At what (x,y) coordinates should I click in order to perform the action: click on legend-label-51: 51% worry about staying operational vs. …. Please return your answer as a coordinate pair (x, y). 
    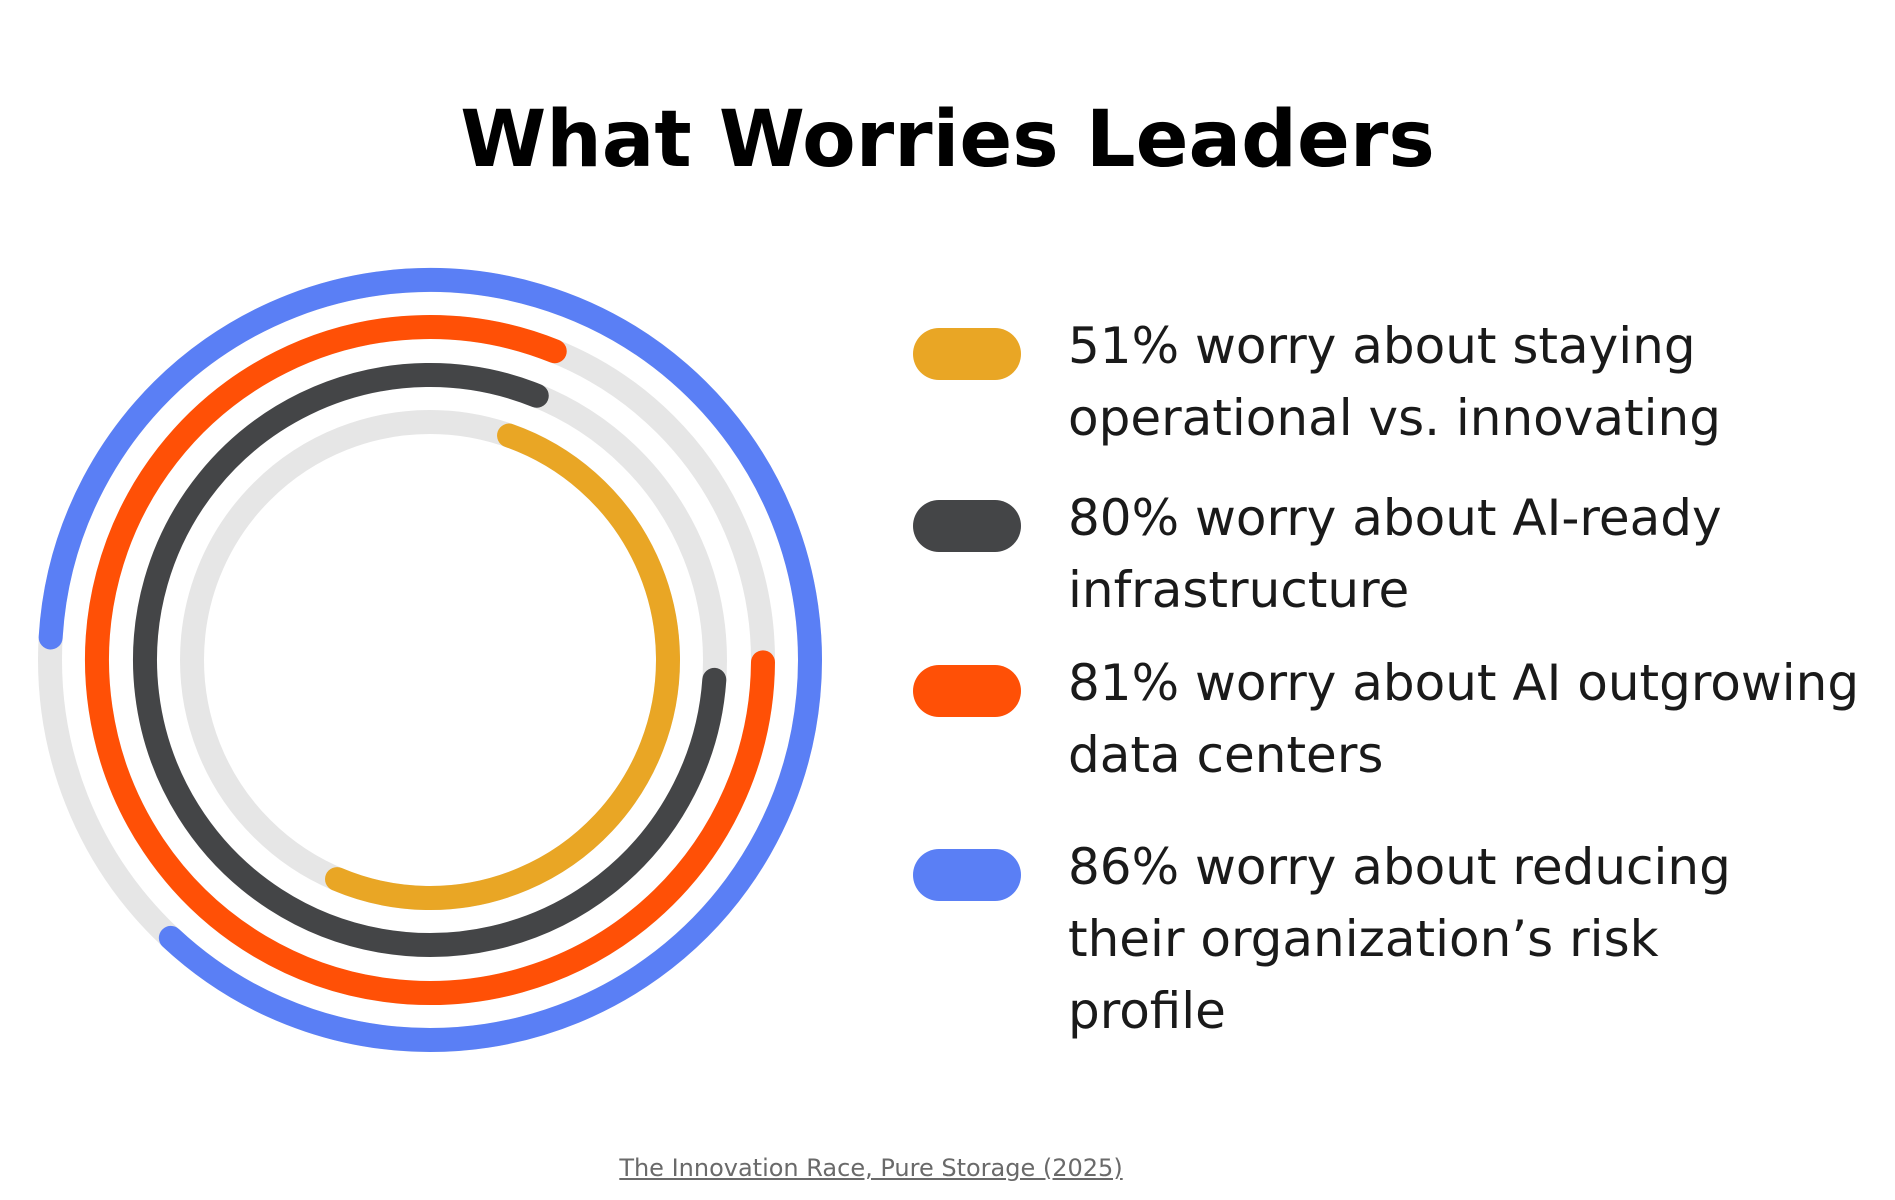
    Looking at the image, I should click on (1394, 382).